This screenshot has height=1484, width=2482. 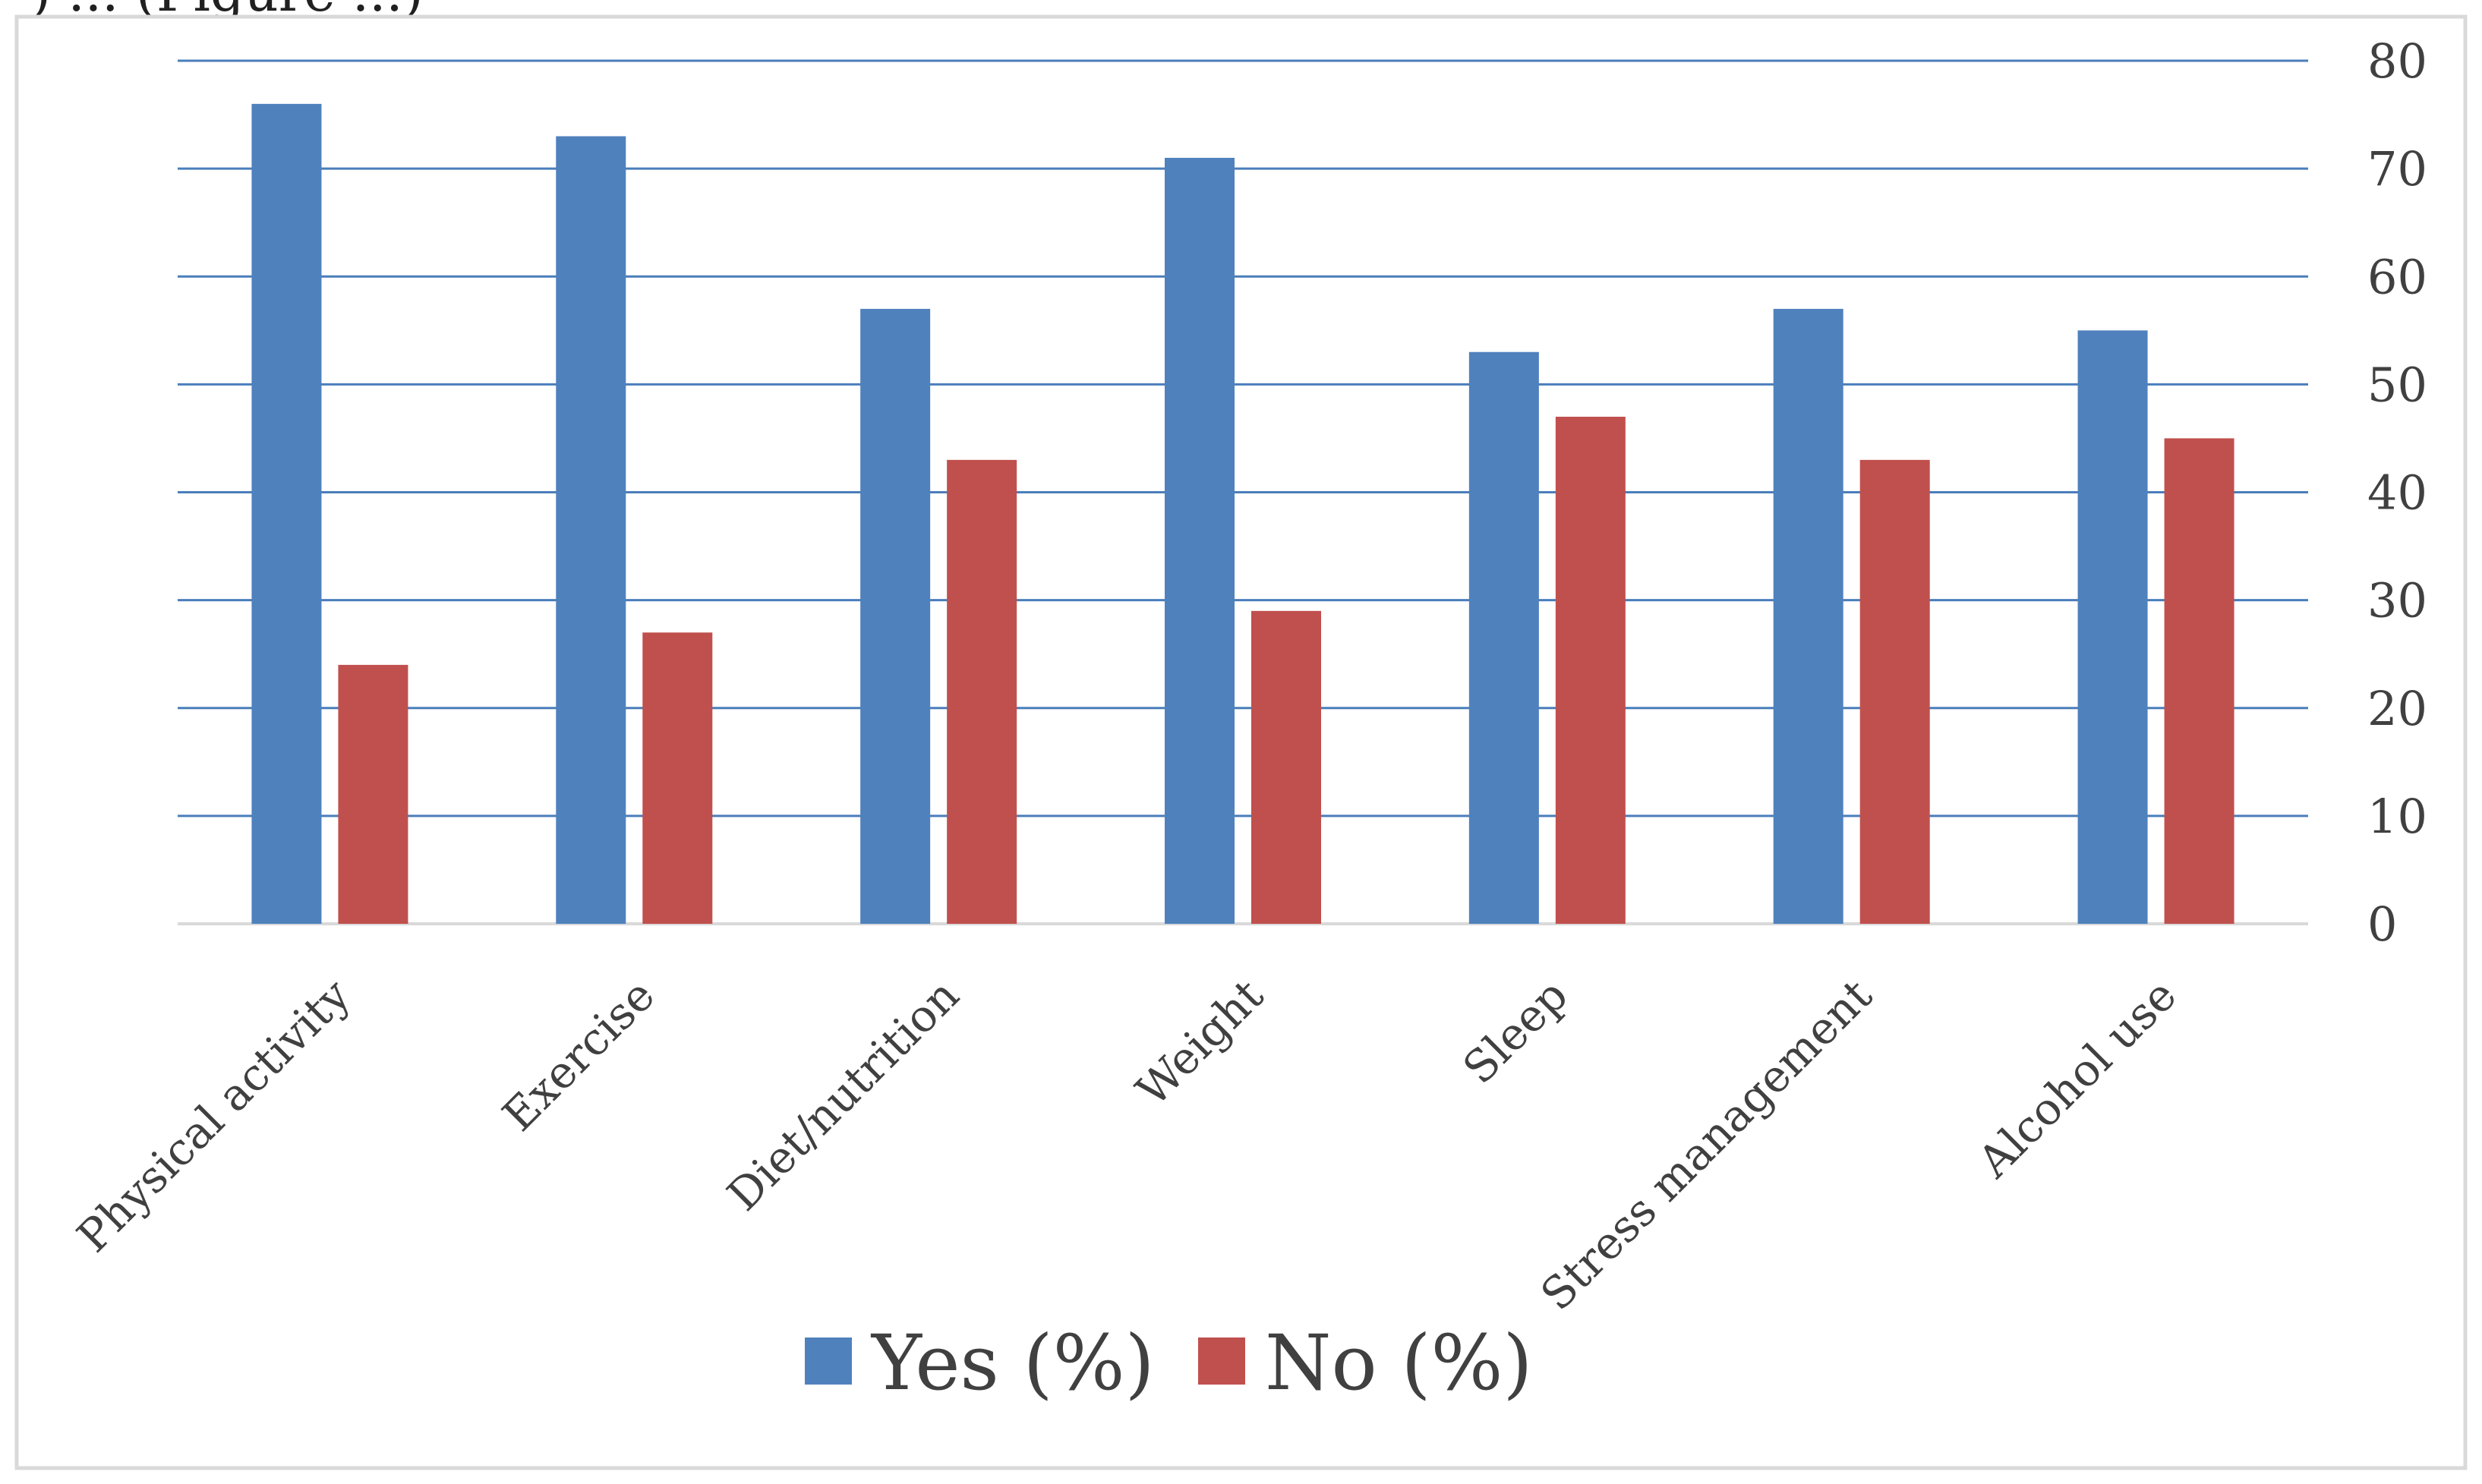 I want to click on y-tick-label: 40, so click(x=2397, y=493).